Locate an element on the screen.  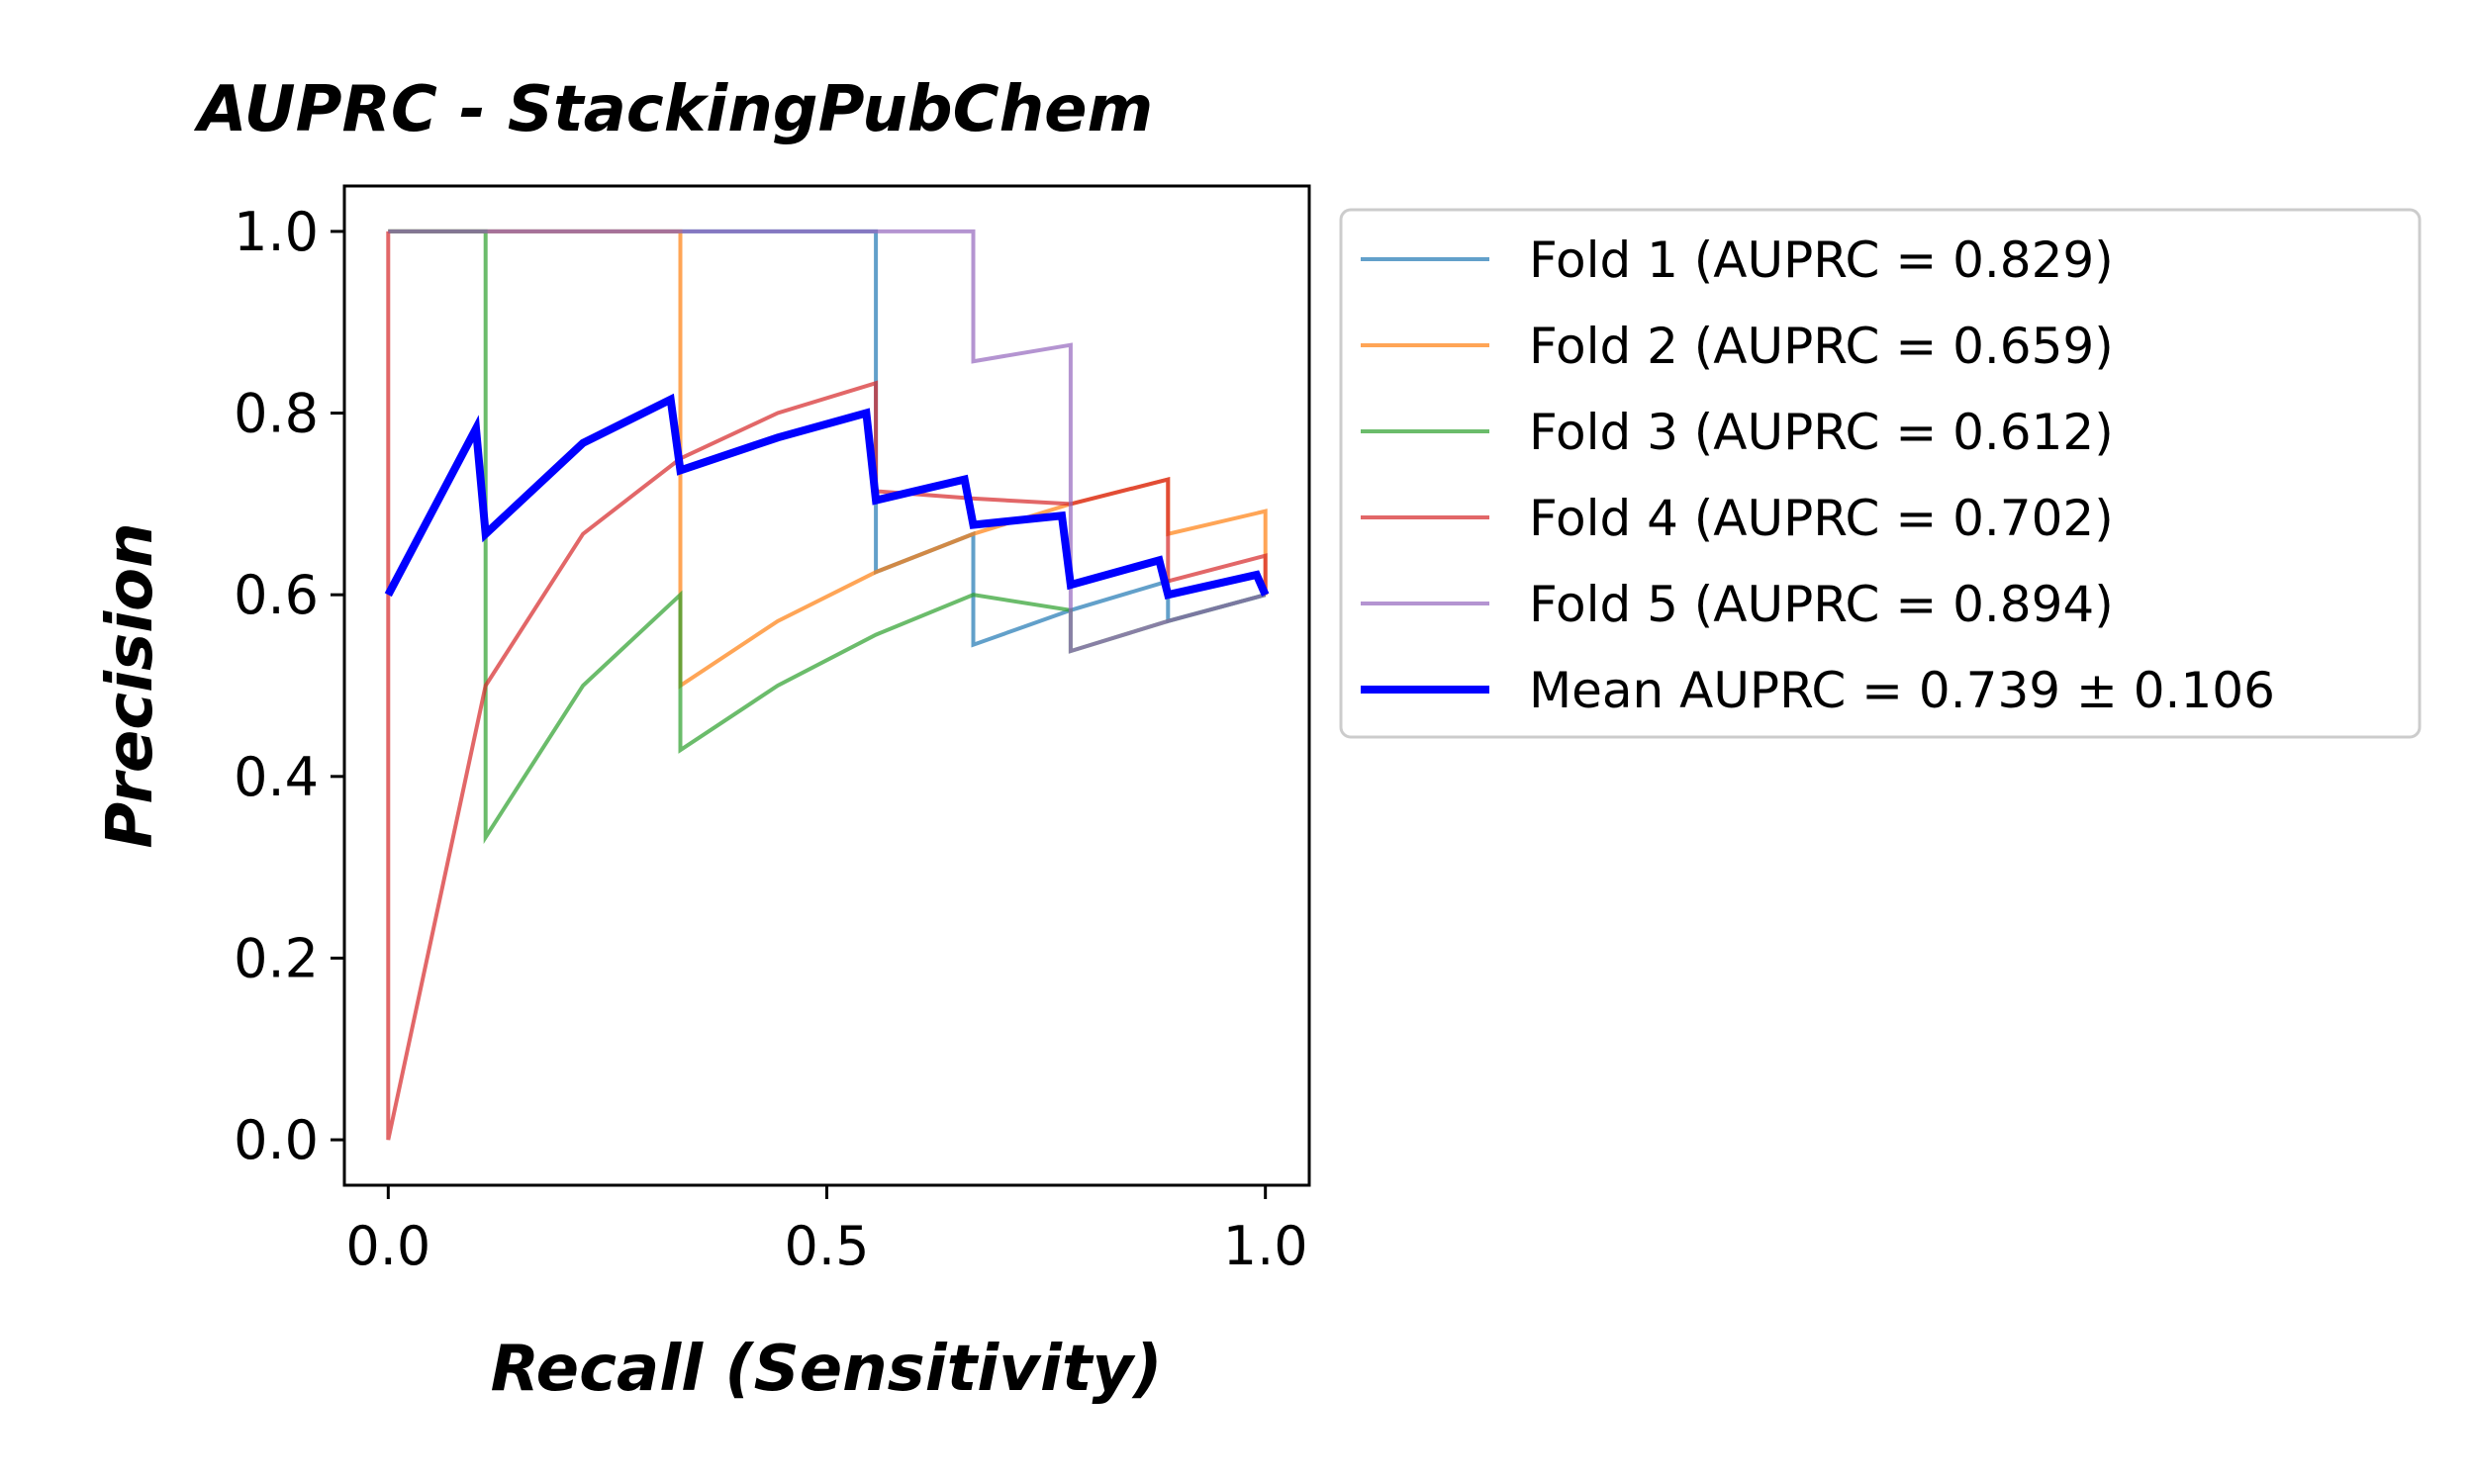
x-axis-ticks: 0.0 0.5 1.0 is located at coordinates (826, 1231).